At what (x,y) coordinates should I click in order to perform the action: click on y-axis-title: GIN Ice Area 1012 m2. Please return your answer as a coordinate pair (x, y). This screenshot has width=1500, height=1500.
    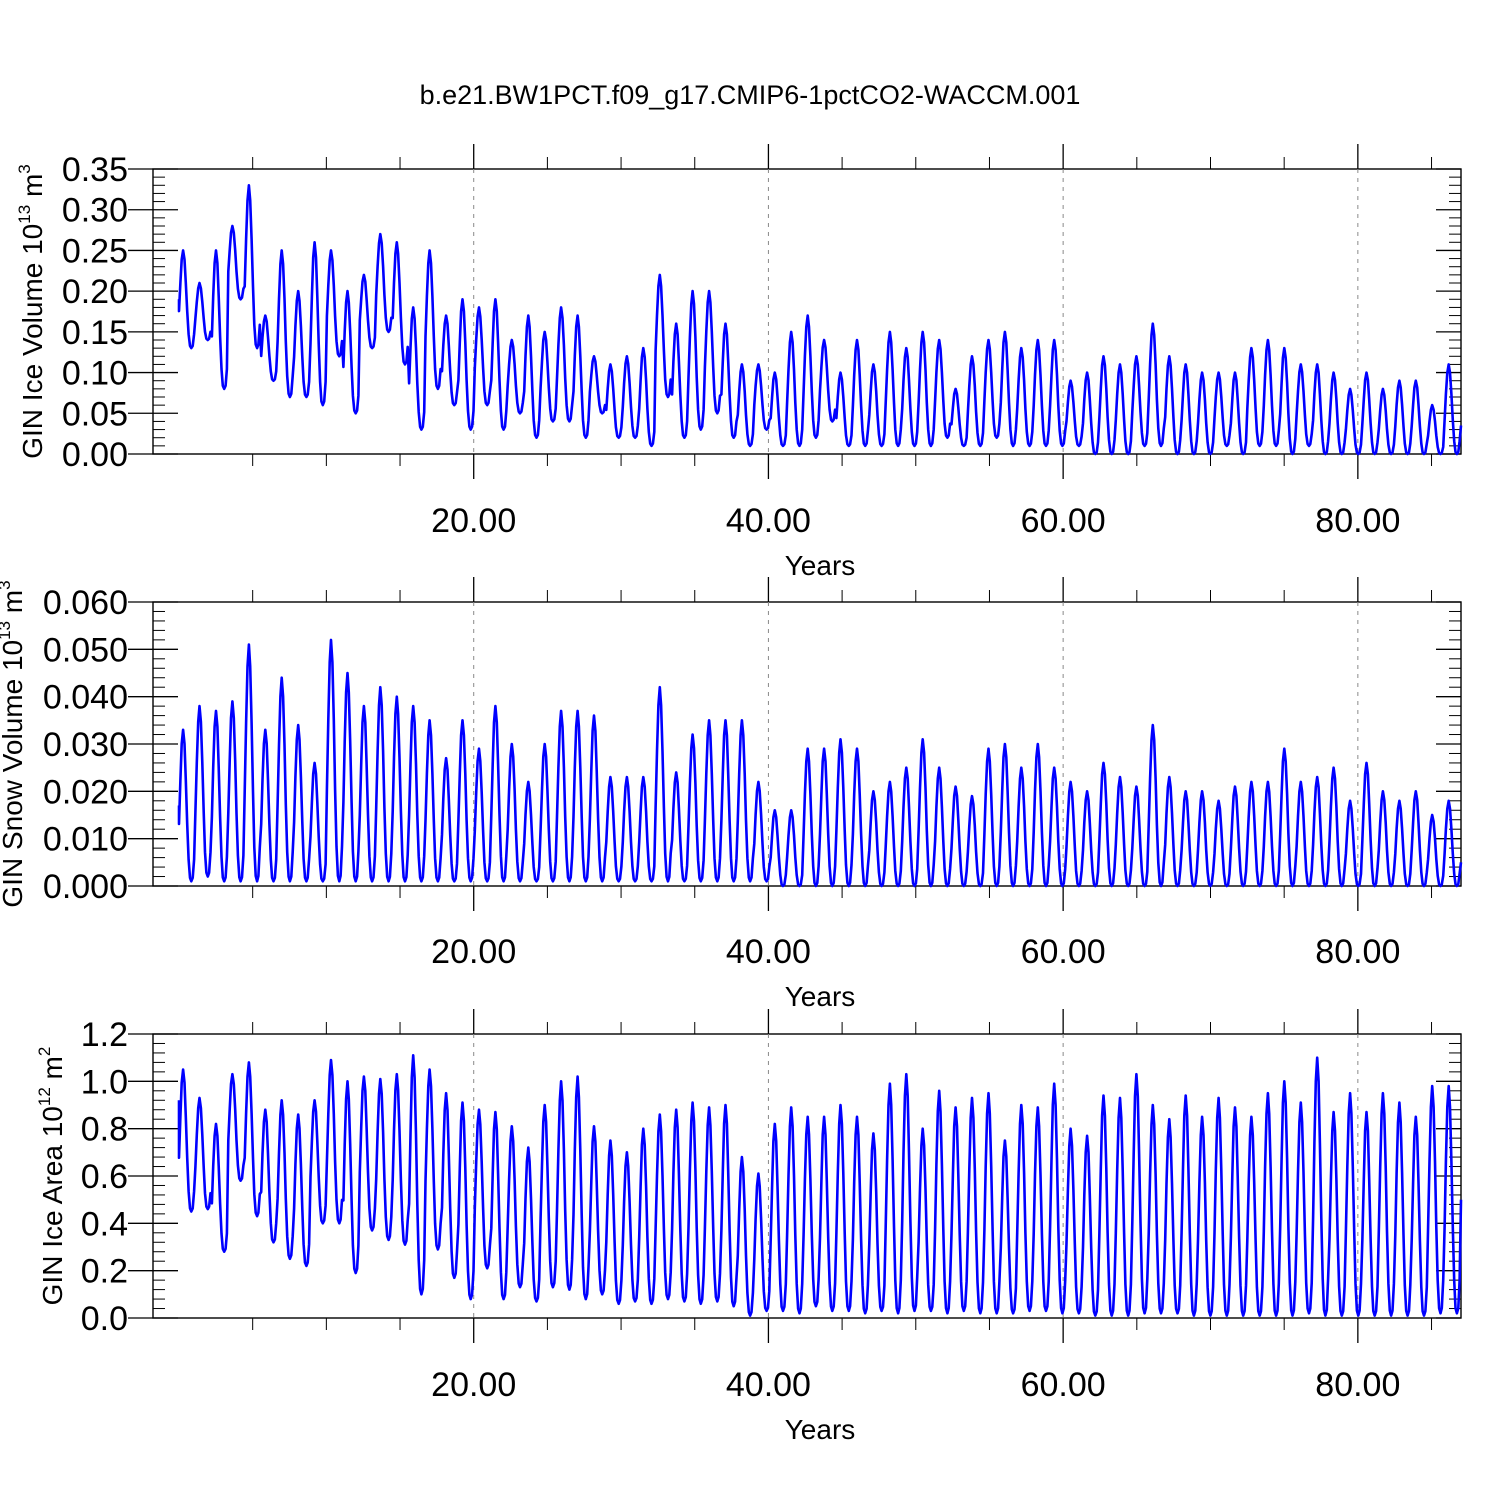
    Looking at the image, I should click on (51, 1176).